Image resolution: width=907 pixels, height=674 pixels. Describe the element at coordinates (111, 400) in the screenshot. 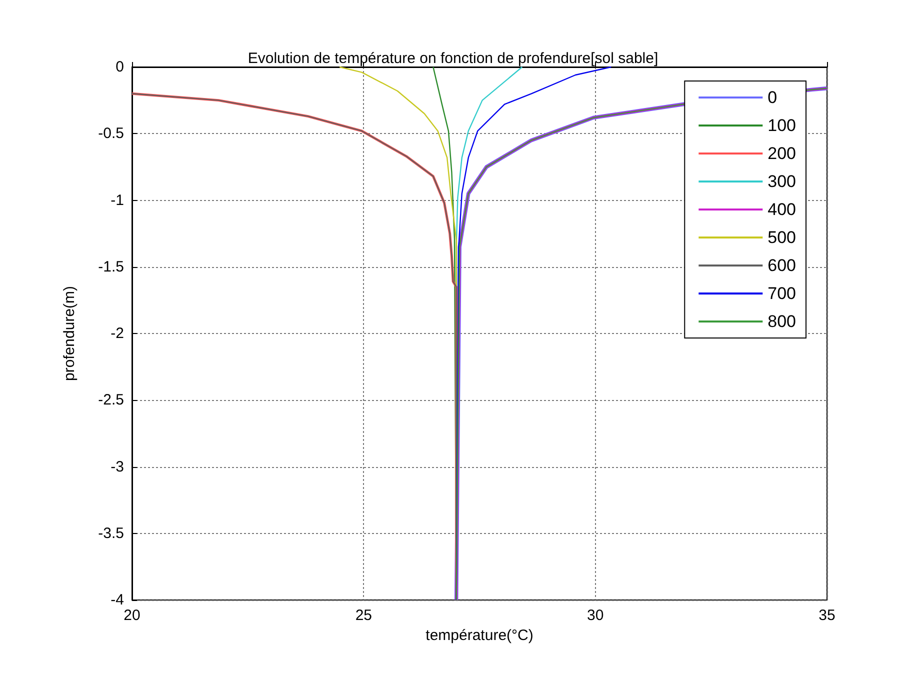

I see `y-tick-label: -2.5` at that location.